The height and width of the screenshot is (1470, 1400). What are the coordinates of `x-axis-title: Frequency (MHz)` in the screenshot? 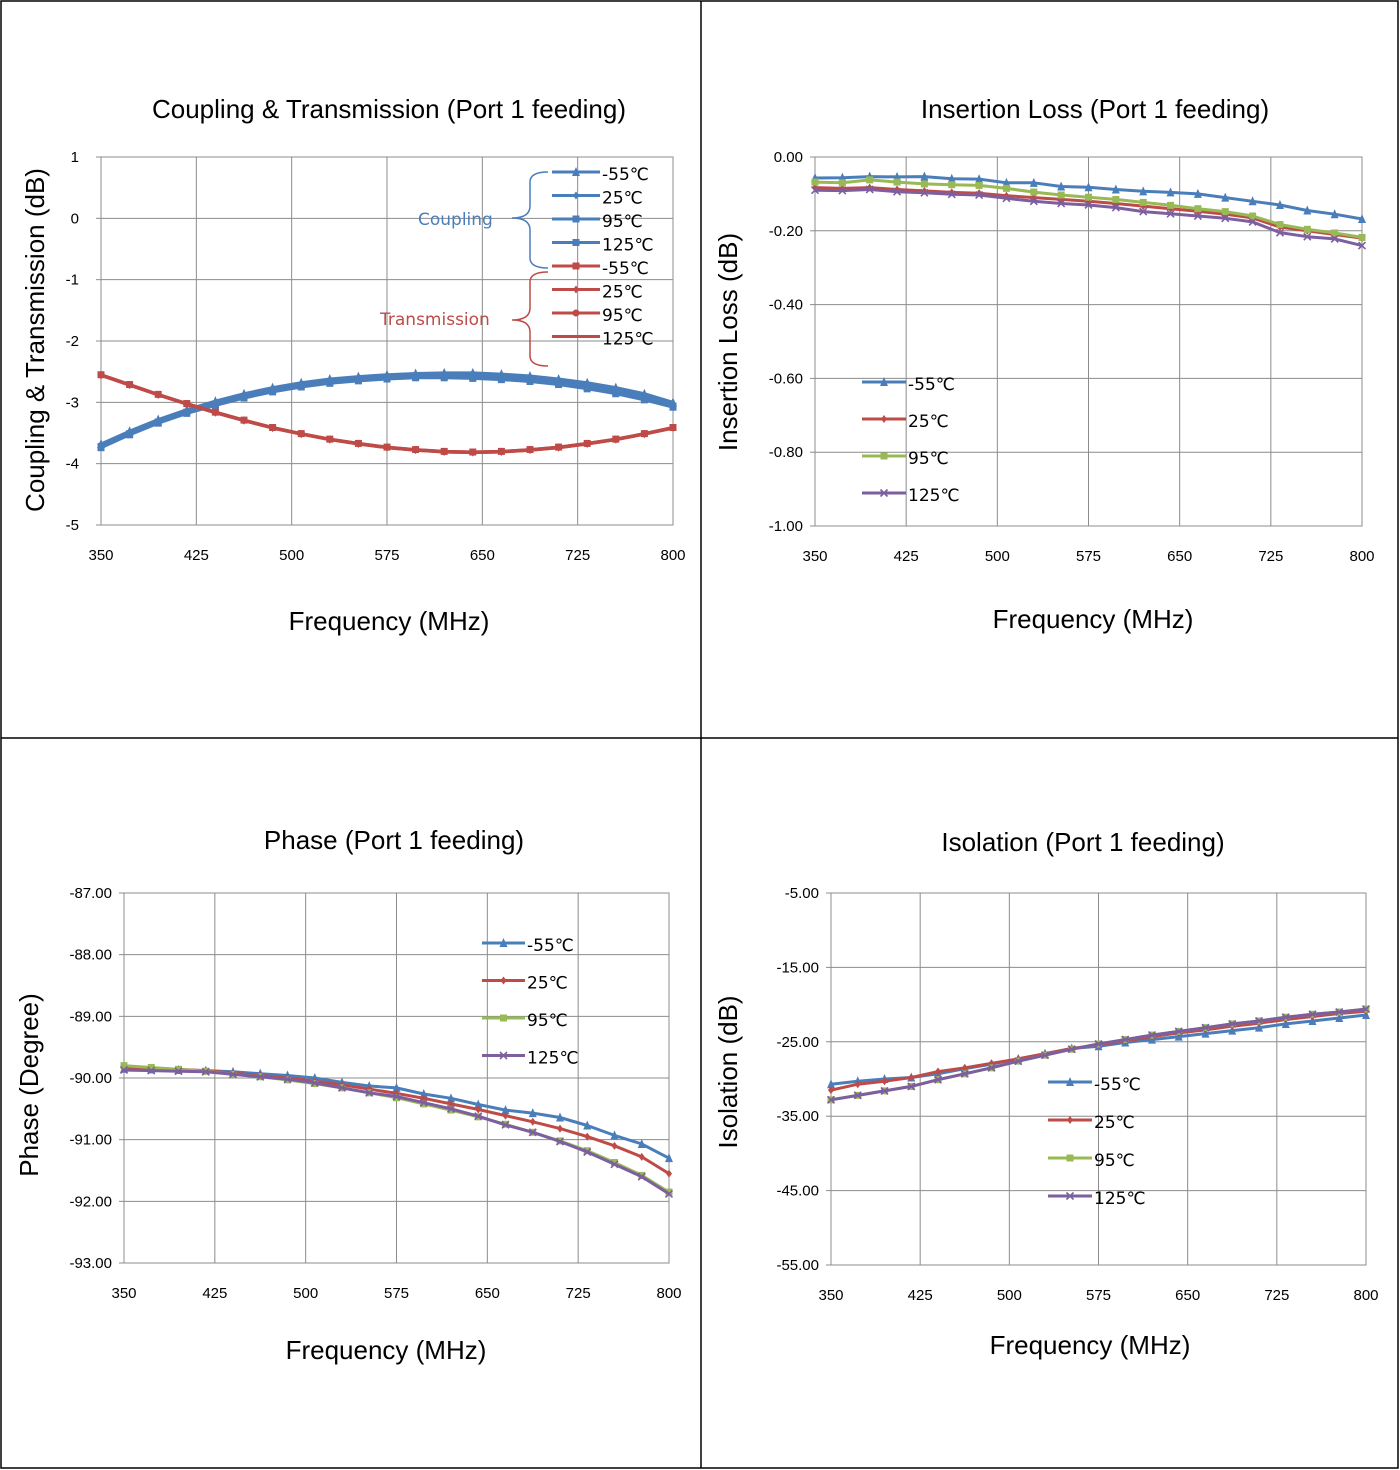 It's located at (1090, 1345).